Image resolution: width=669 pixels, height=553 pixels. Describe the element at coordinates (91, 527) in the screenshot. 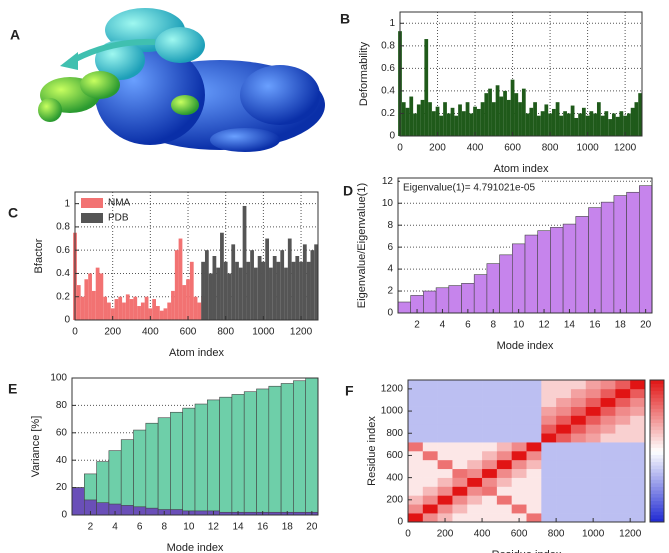

I see `x-tick-label: 2` at that location.